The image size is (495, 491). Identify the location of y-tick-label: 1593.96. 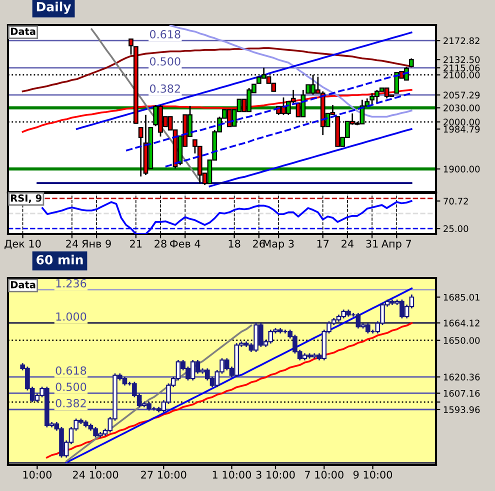
(462, 410).